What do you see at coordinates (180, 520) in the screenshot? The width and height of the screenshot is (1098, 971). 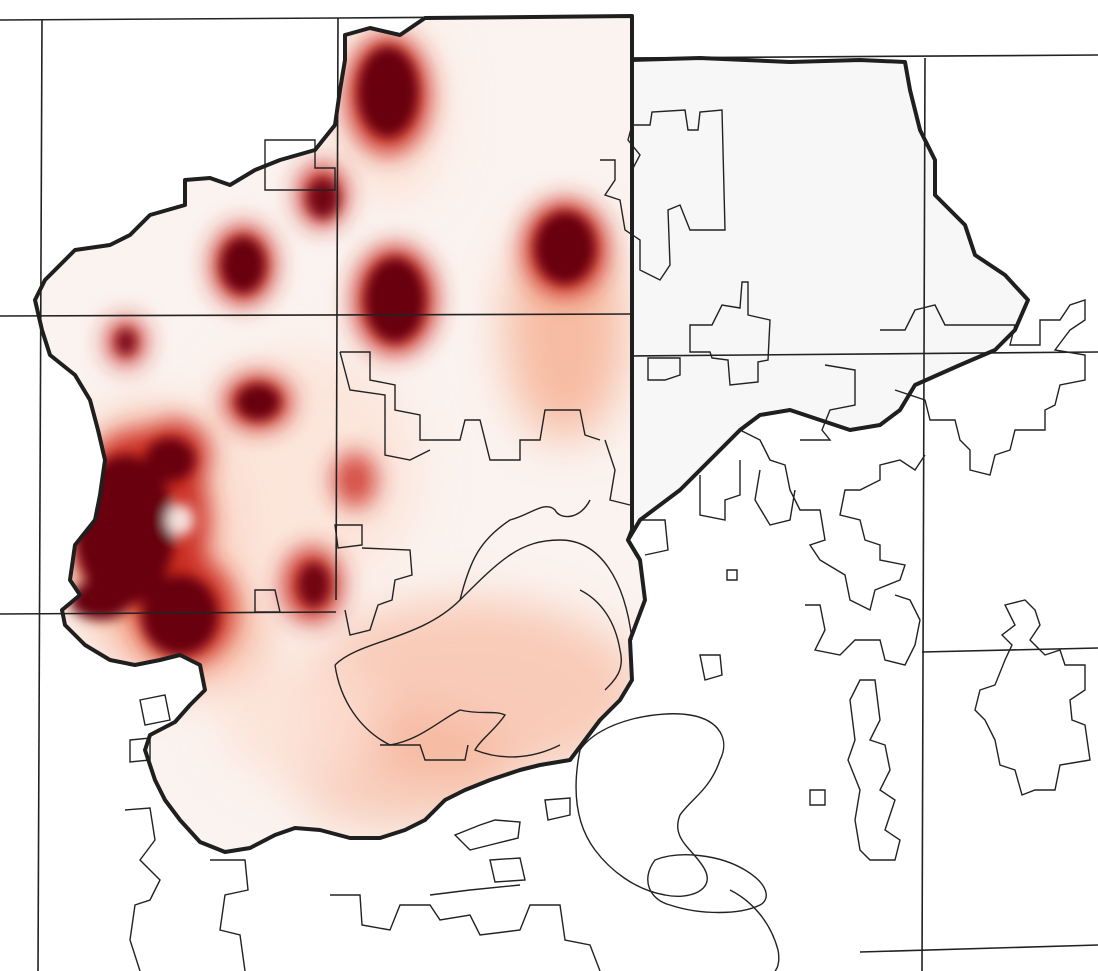 I see `heat-gap-southwest` at bounding box center [180, 520].